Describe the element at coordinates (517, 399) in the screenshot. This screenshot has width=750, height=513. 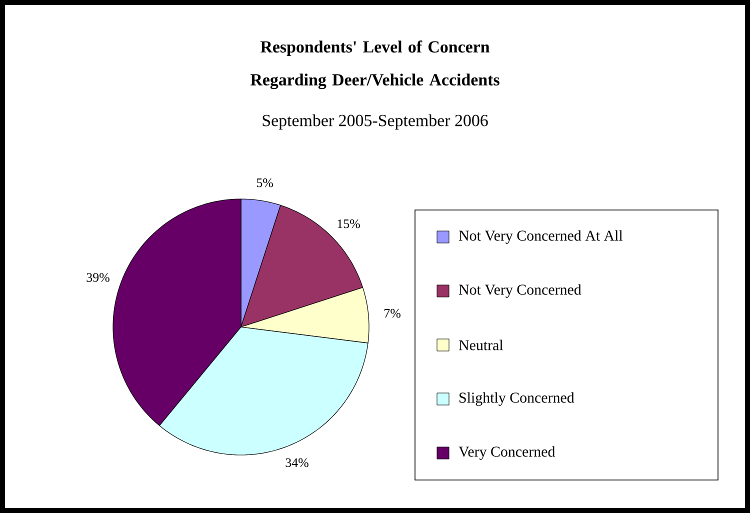
I see `legend-label: Slightly Concerned` at that location.